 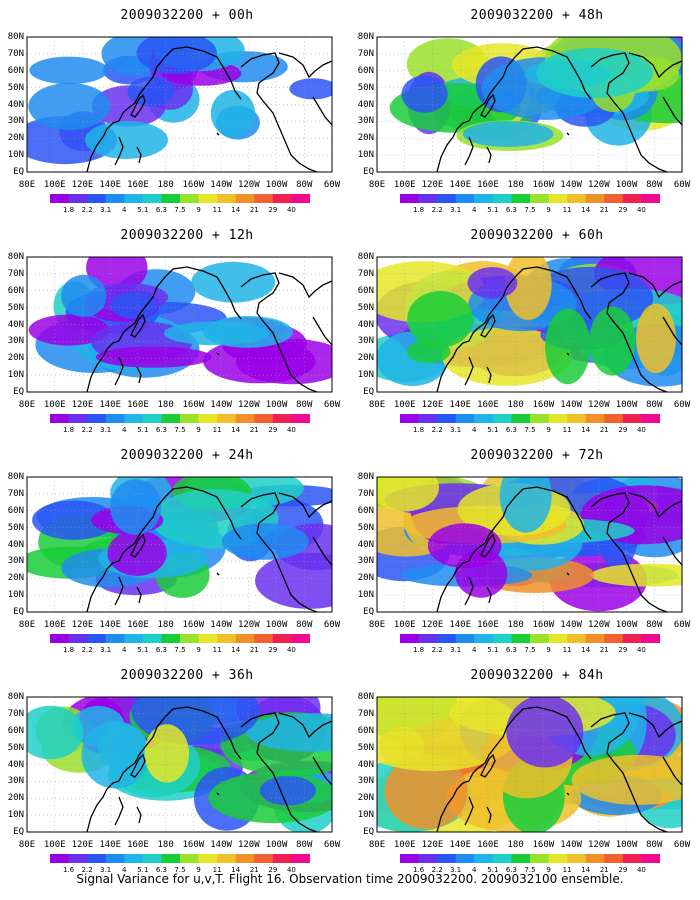 I want to click on colorbar, so click(x=180, y=418).